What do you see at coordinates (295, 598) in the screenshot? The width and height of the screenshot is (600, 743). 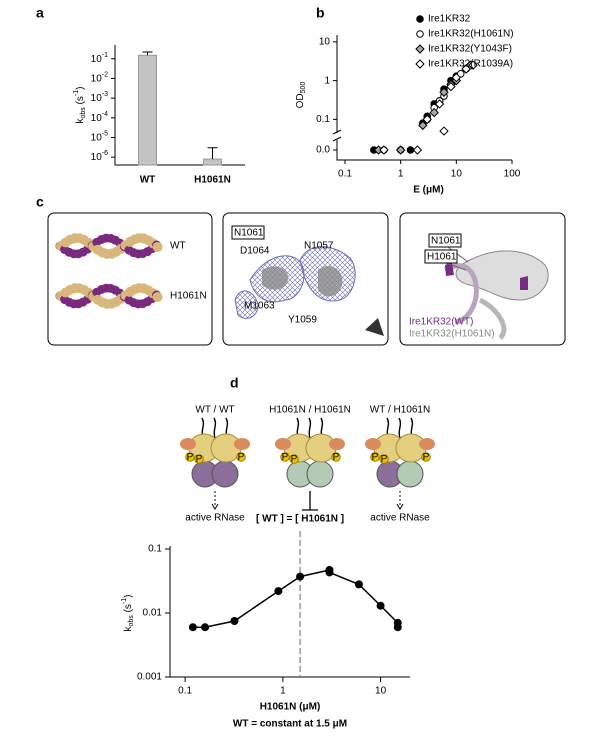 I see `line` at bounding box center [295, 598].